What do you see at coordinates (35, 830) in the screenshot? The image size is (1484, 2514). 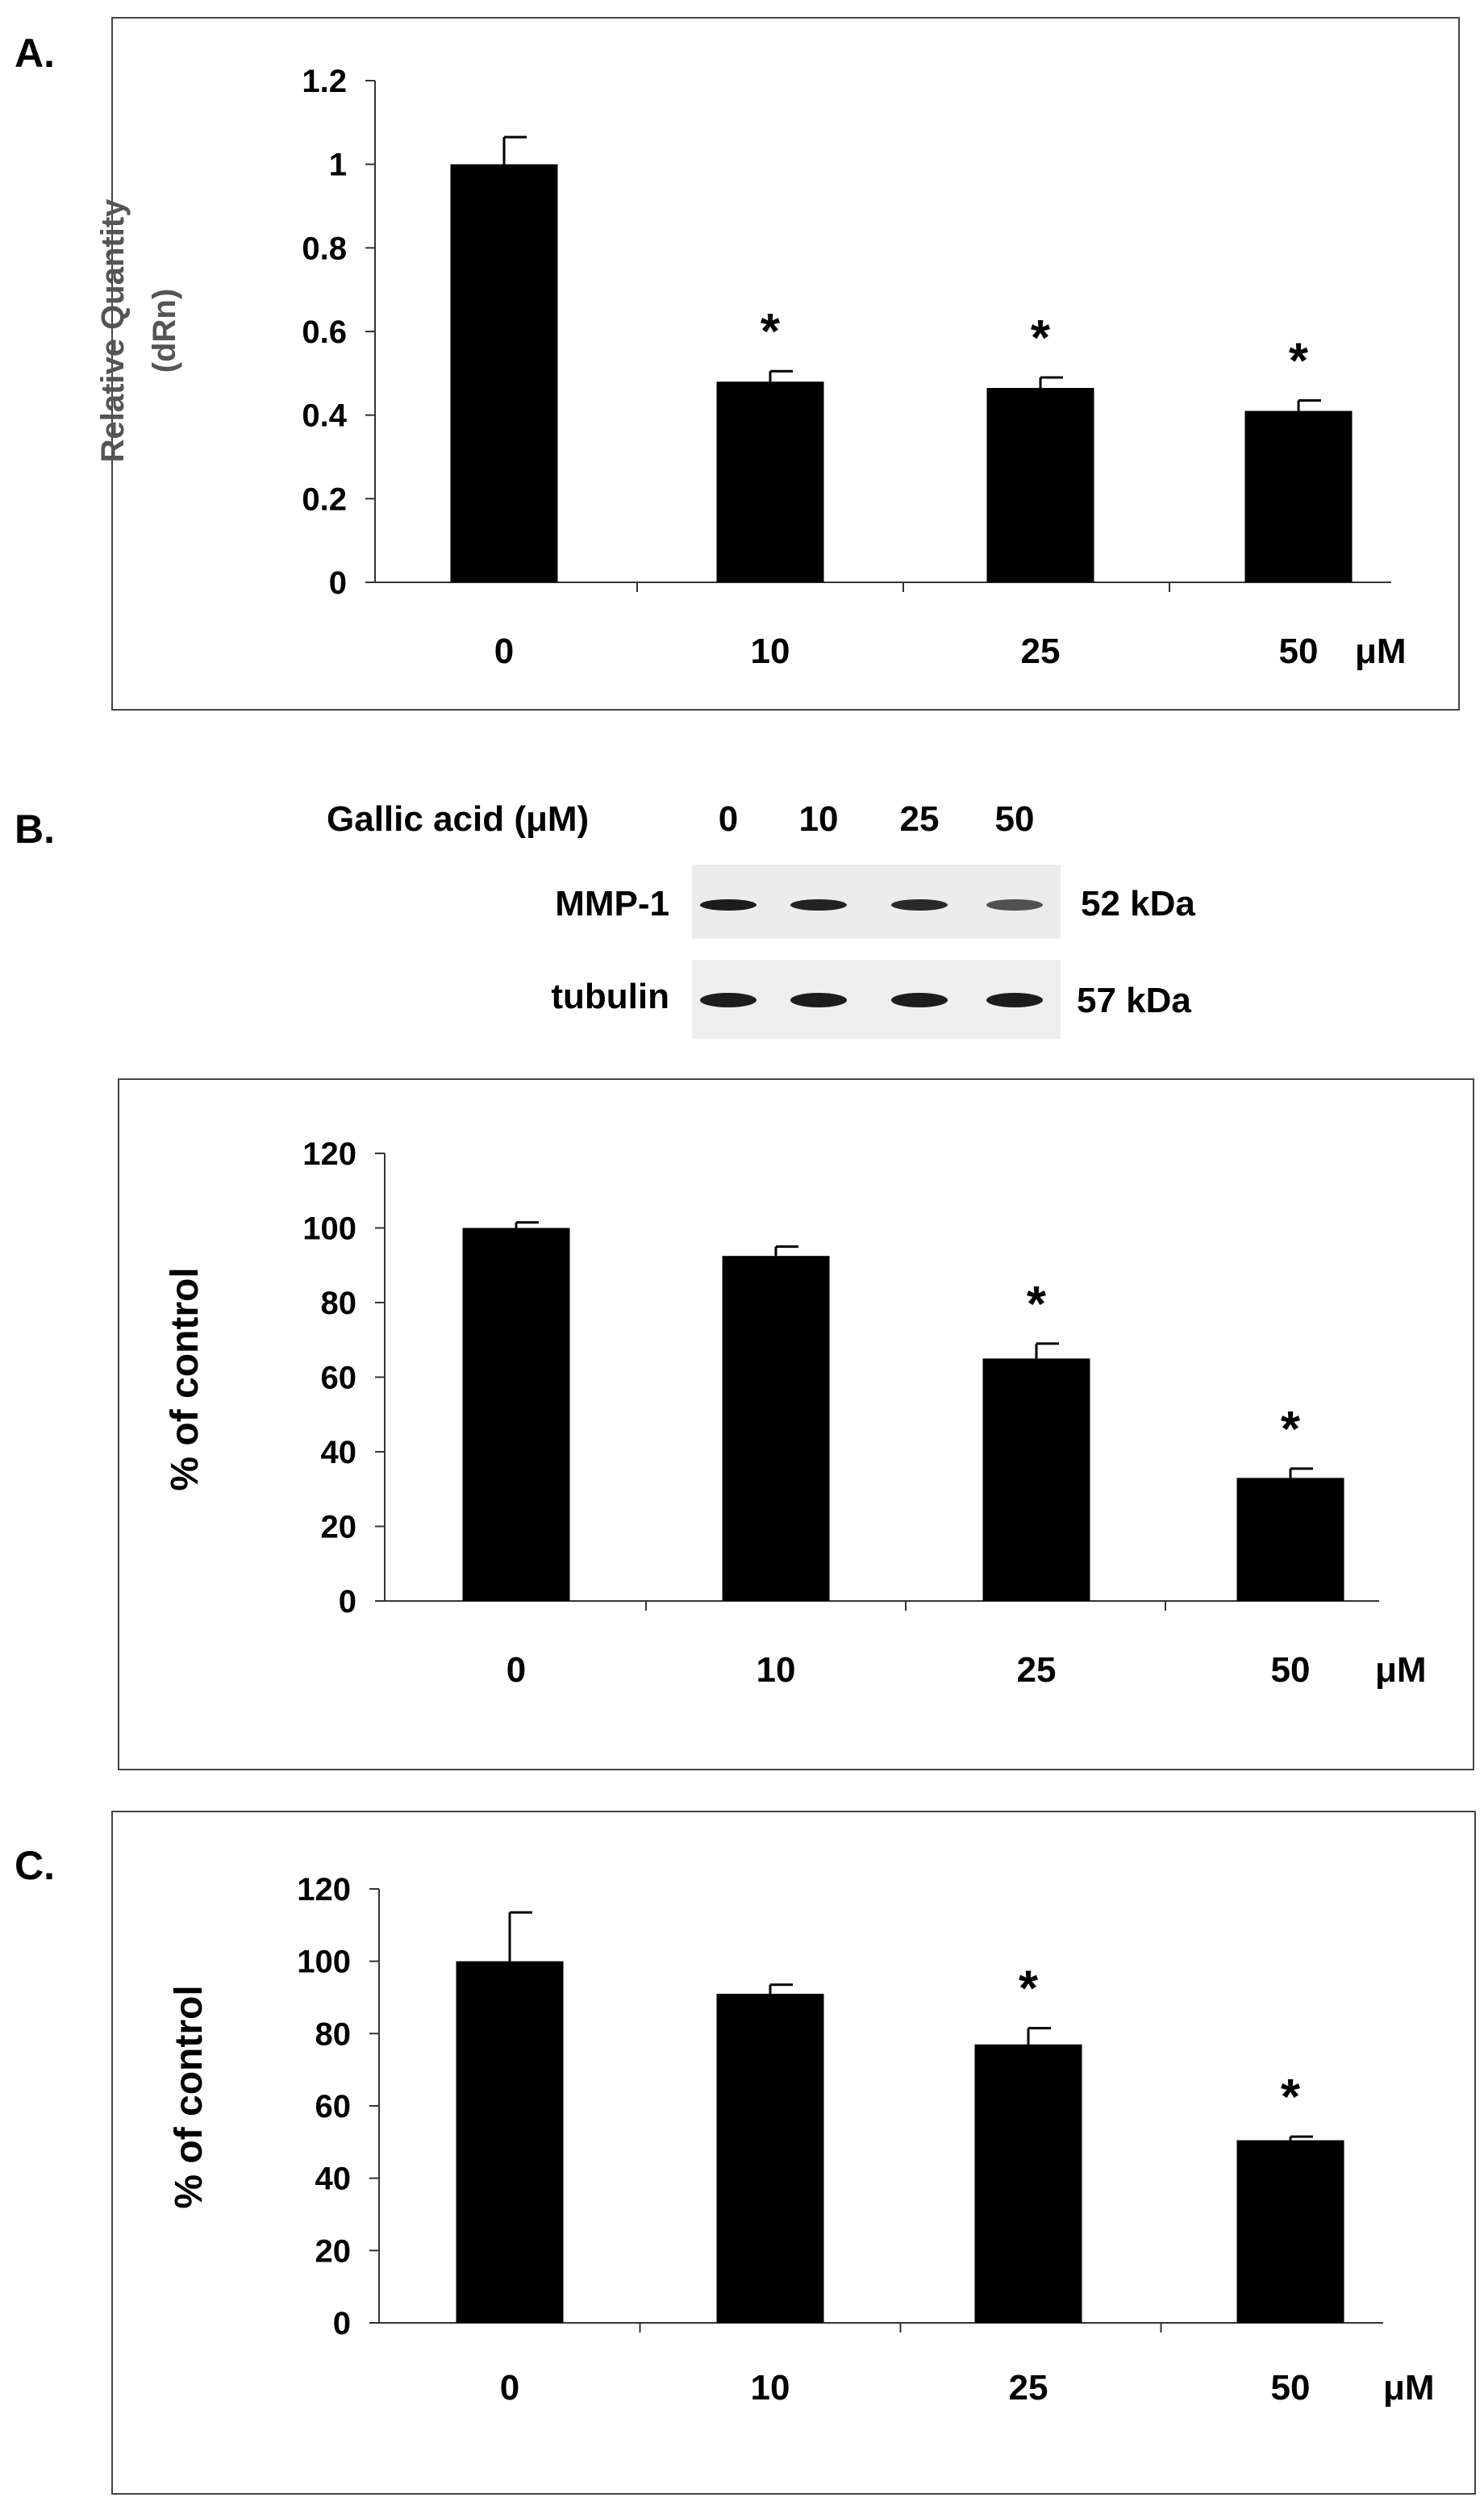 I see `panel-label-b: B.` at bounding box center [35, 830].